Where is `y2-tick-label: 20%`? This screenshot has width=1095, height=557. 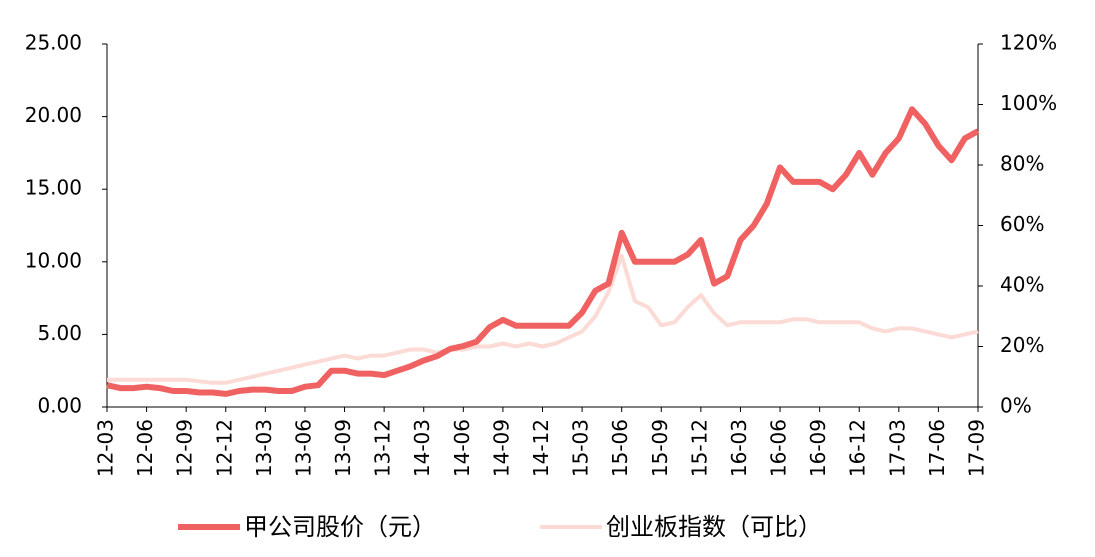 y2-tick-label: 20% is located at coordinates (1022, 345).